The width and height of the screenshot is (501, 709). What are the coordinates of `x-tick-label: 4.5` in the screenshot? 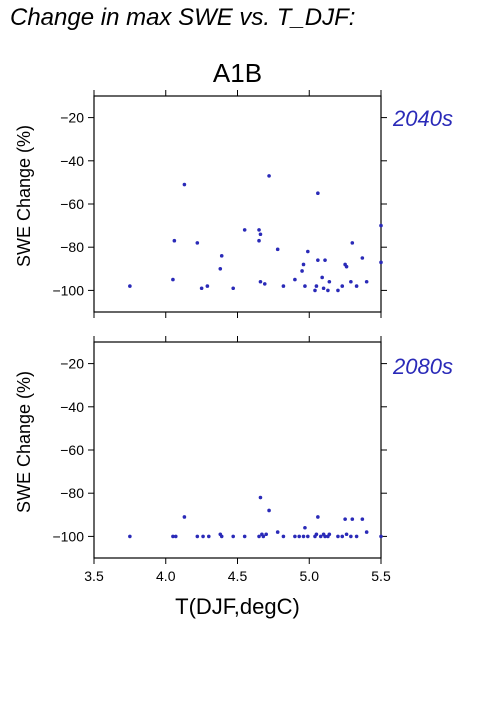 It's located at (238, 576).